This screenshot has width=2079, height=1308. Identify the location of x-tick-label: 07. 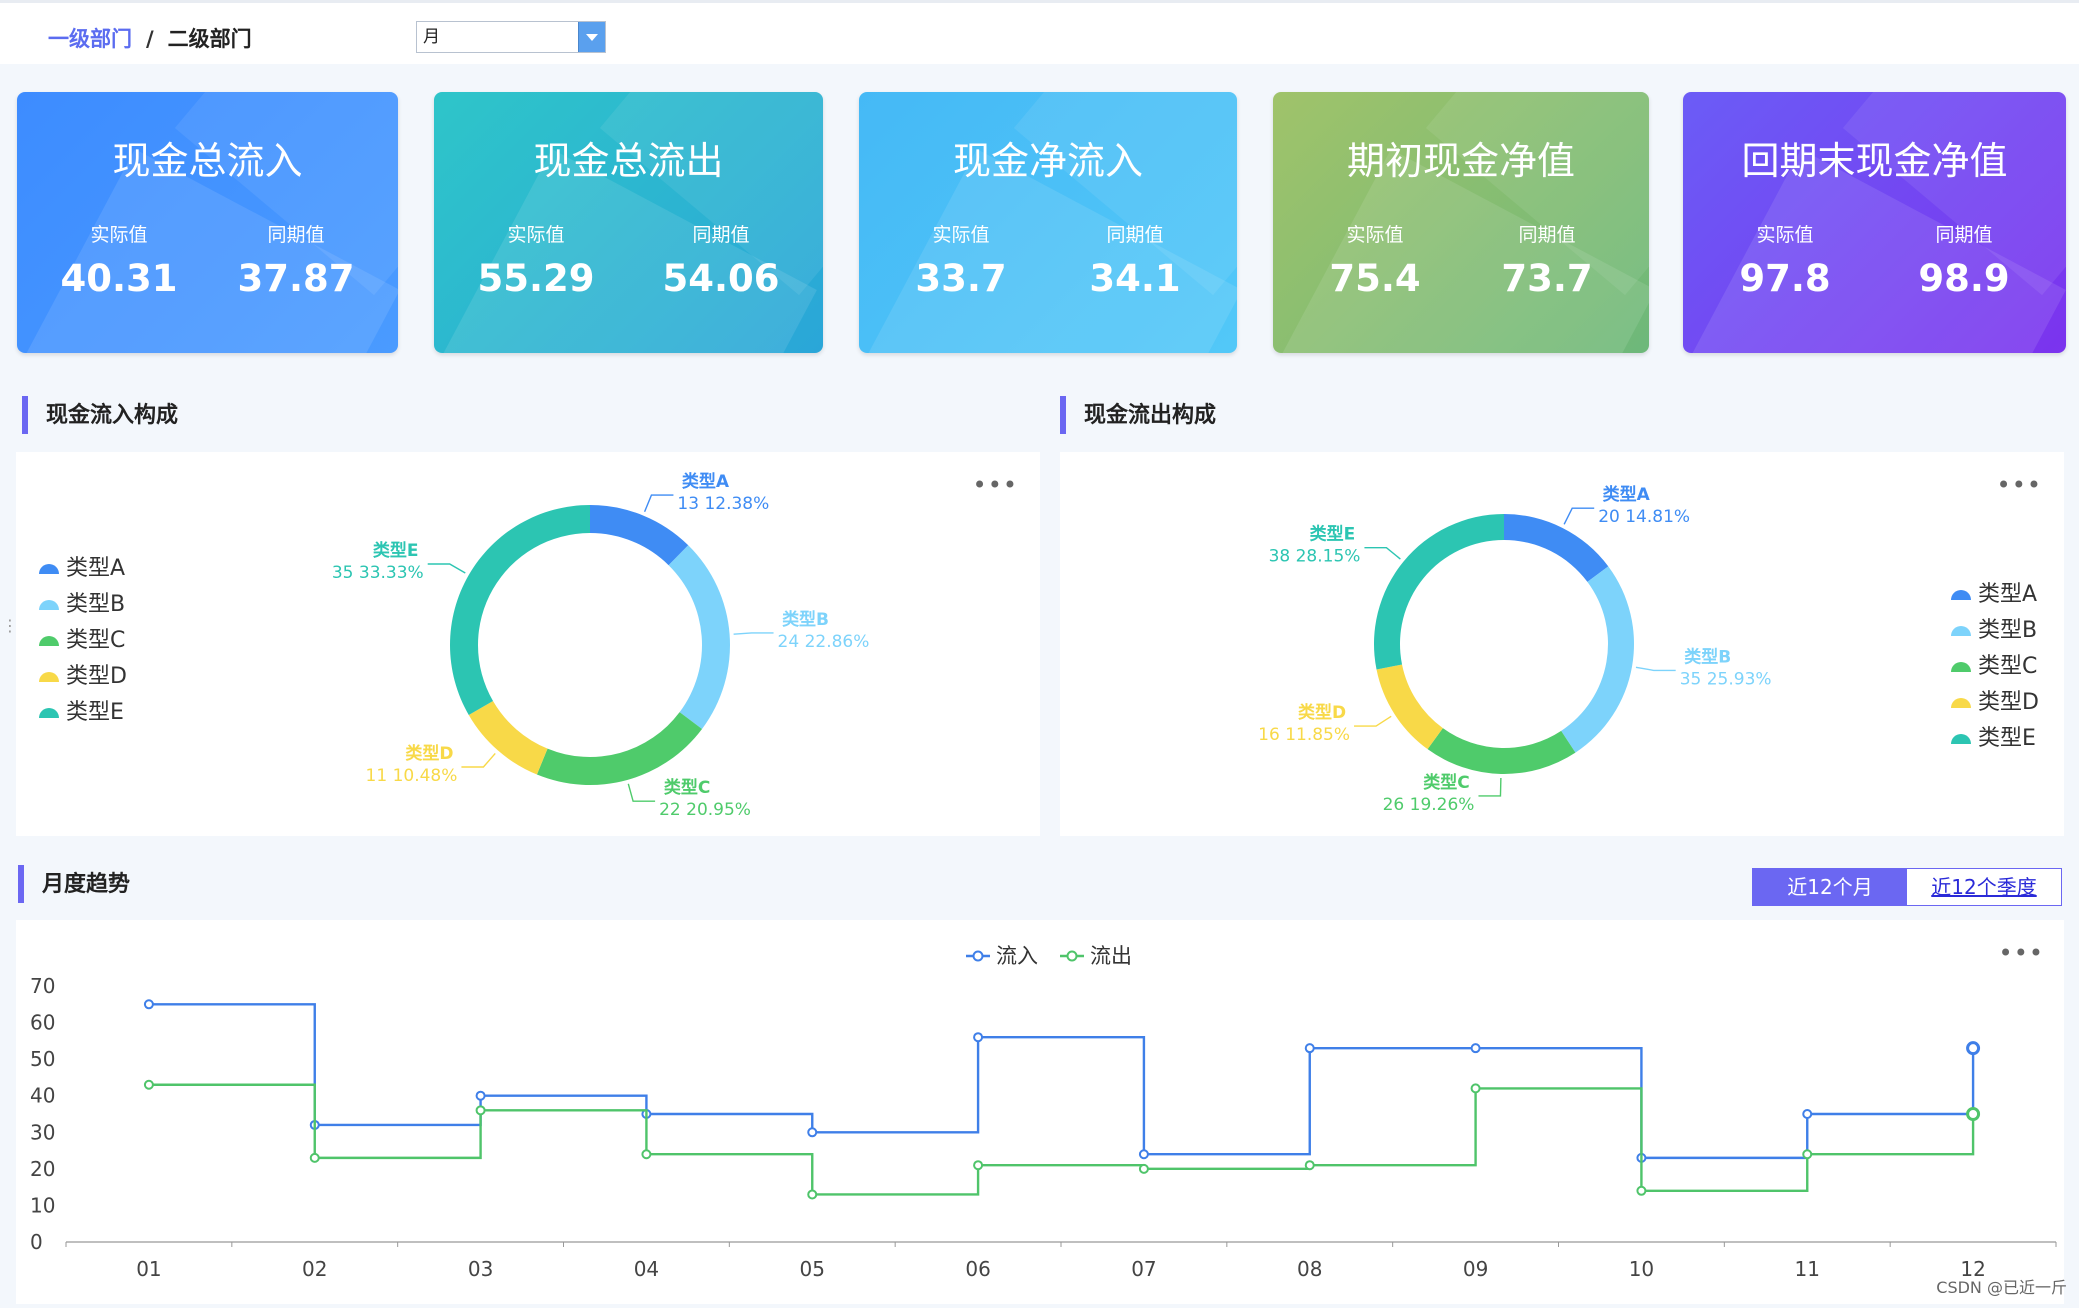
(1143, 1269).